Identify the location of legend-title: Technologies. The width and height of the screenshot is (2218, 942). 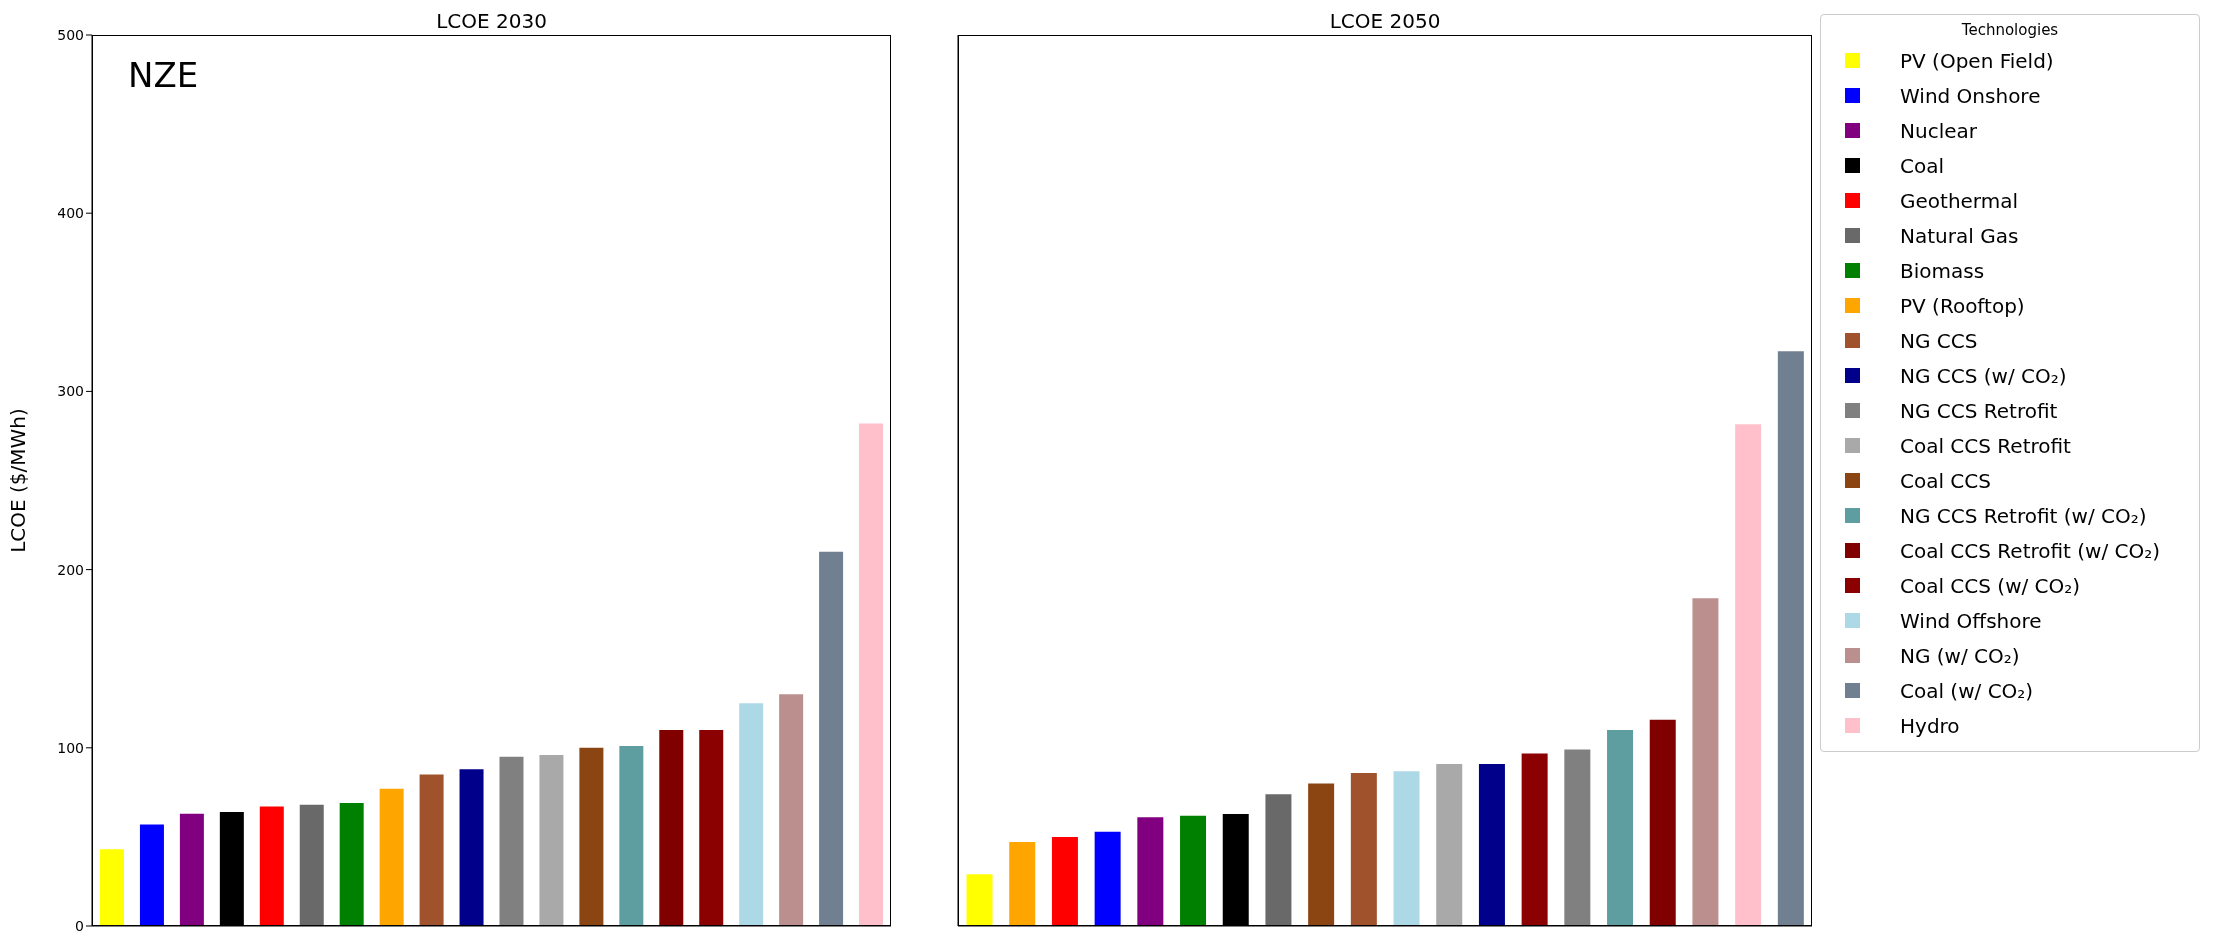
(2010, 30).